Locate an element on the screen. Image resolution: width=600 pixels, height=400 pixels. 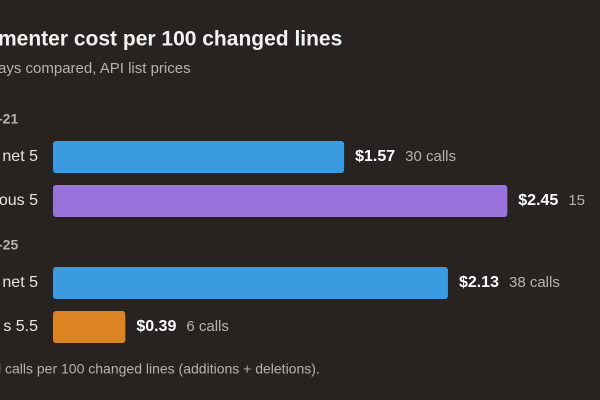
value-label: $1.57 is located at coordinates (375, 156).